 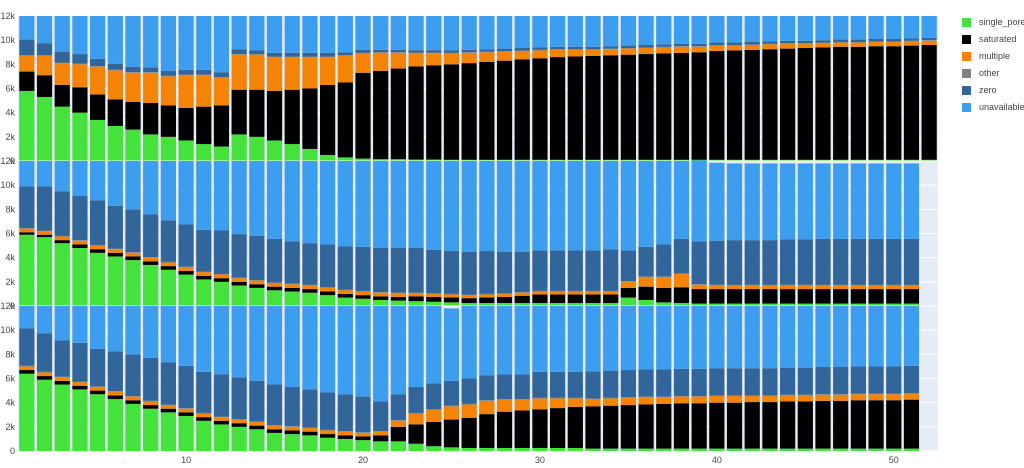 What do you see at coordinates (10, 234) in the screenshot?
I see `y-tick-label: 6k` at bounding box center [10, 234].